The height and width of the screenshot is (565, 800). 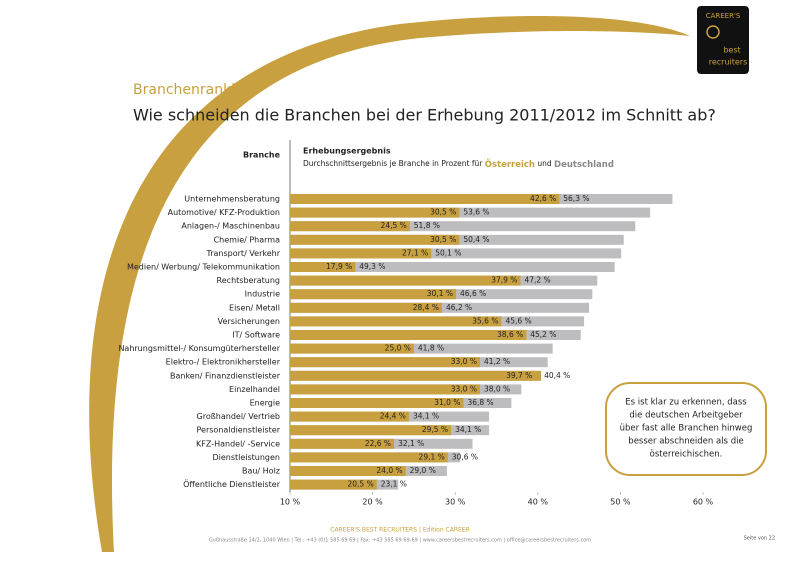 I want to click on annotation-line: Es ist klar zu erkennen, dass, so click(x=686, y=403).